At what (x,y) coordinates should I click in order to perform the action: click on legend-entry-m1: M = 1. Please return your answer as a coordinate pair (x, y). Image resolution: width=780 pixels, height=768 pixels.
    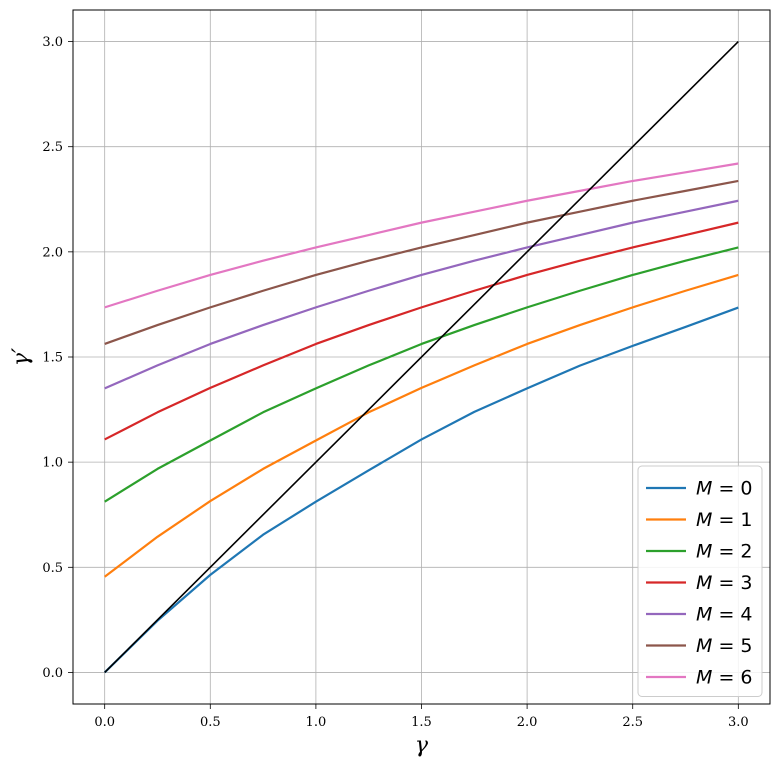
    Looking at the image, I should click on (724, 520).